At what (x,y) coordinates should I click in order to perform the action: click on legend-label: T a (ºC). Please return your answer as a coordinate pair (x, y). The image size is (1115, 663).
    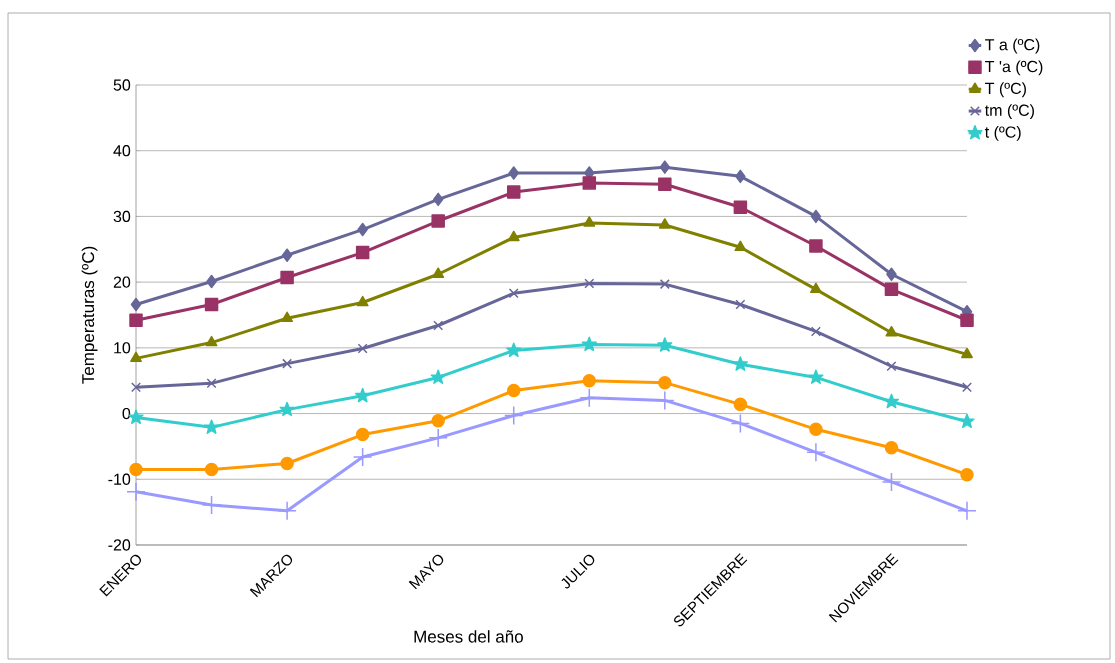
    Looking at the image, I should click on (1012, 46).